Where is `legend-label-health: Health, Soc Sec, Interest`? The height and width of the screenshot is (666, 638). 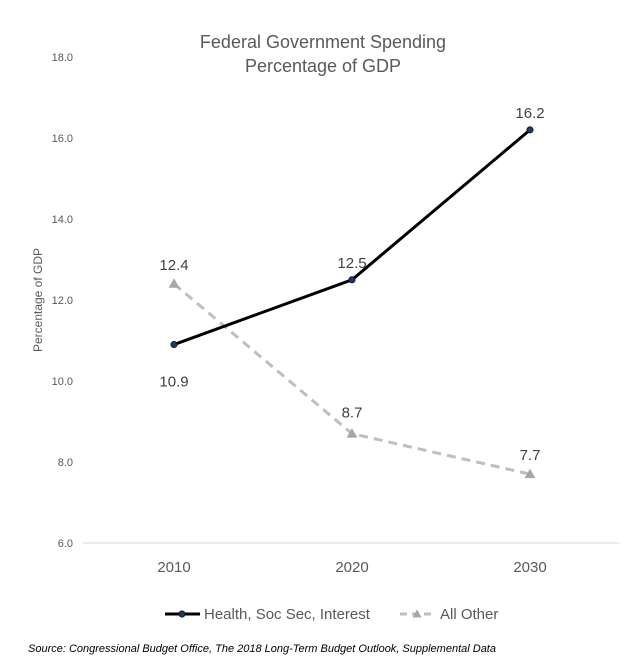
legend-label-health: Health, Soc Sec, Interest is located at coordinates (287, 614).